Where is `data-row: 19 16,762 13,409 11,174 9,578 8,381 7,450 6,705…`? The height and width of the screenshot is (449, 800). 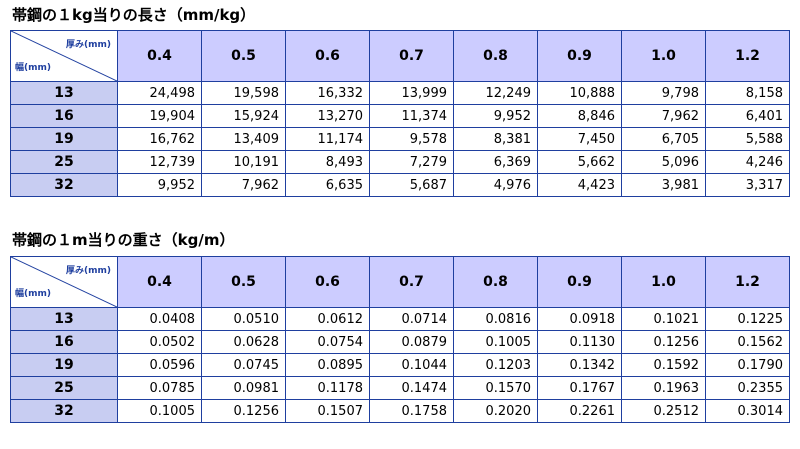 data-row: 19 16,762 13,409 11,174 9,578 8,381 7,450 6,705… is located at coordinates (400, 139).